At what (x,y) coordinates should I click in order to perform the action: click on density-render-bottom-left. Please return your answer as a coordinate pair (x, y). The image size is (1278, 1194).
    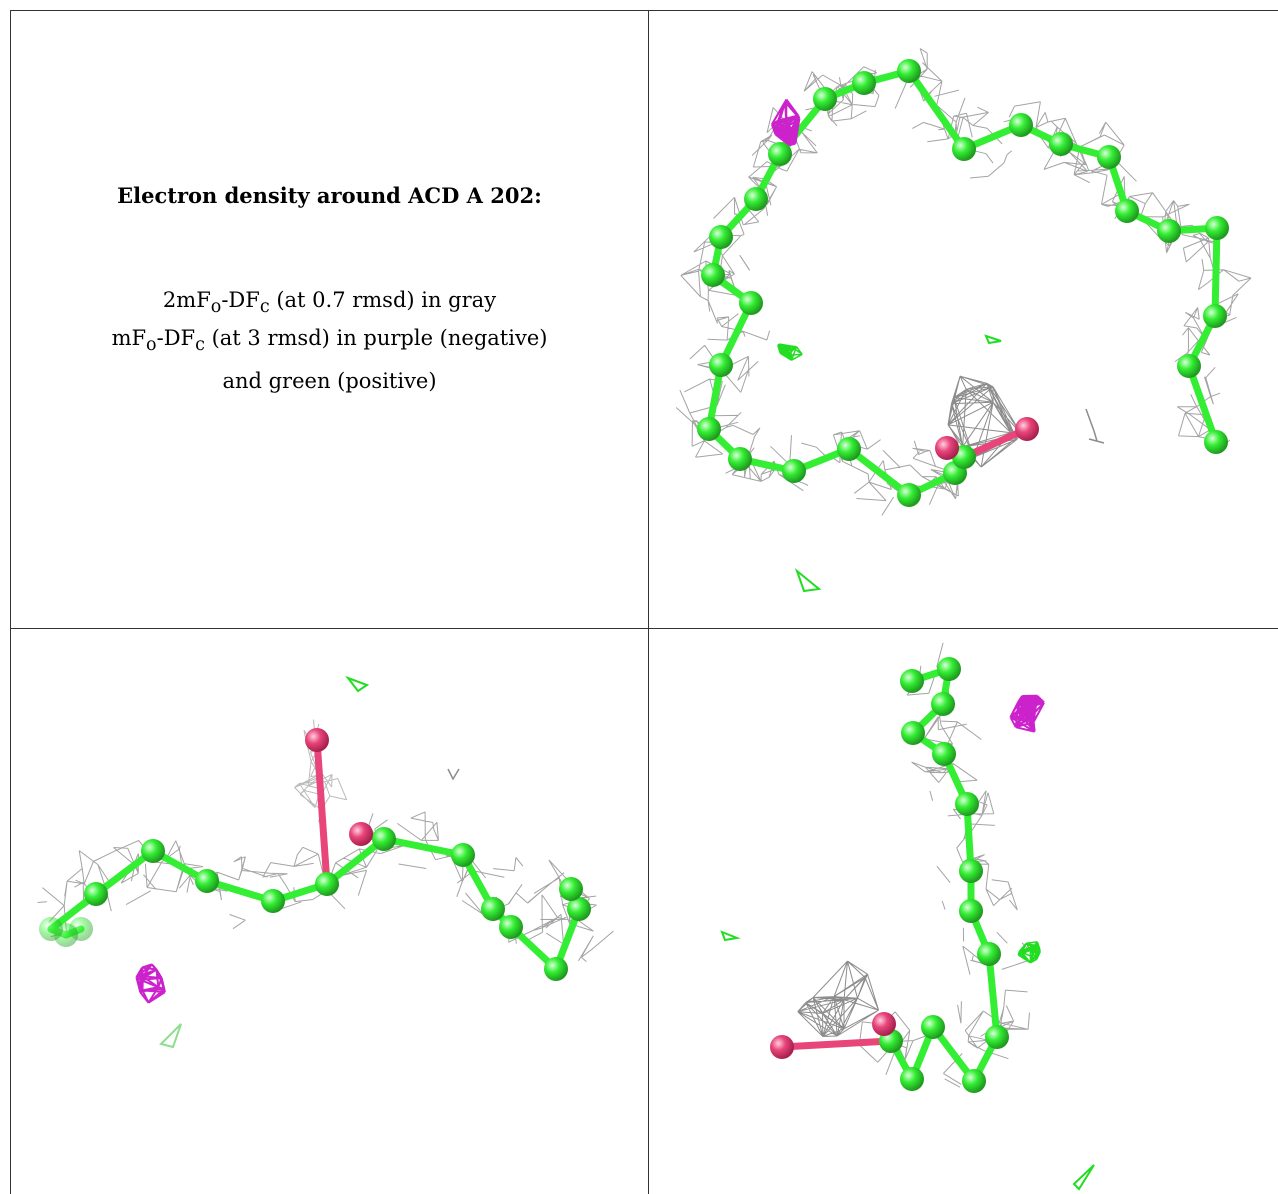
    Looking at the image, I should click on (325, 862).